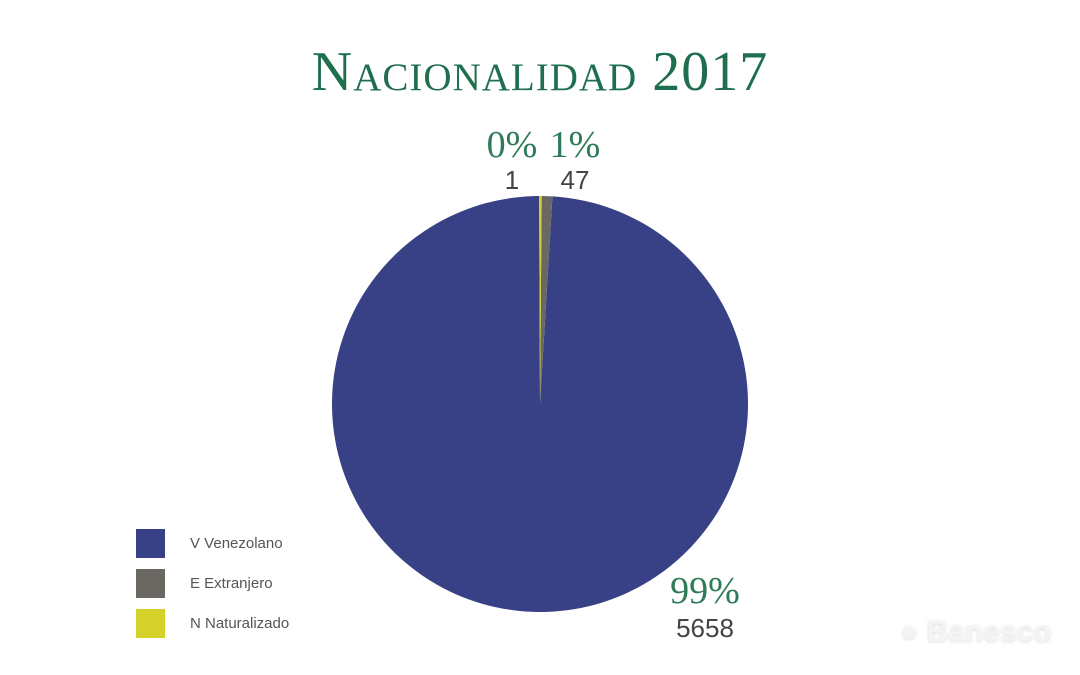  I want to click on watermark-text: Banesco, so click(989, 631).